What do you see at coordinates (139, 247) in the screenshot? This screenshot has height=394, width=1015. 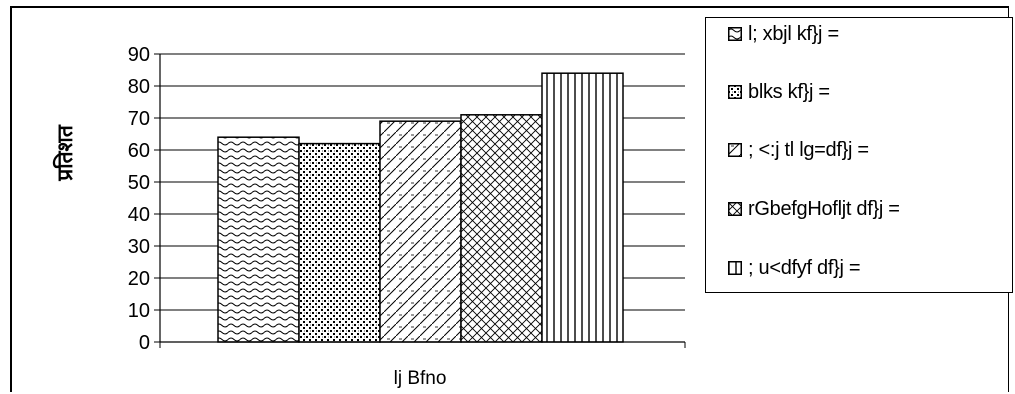 I see `y-tick-label: 30` at bounding box center [139, 247].